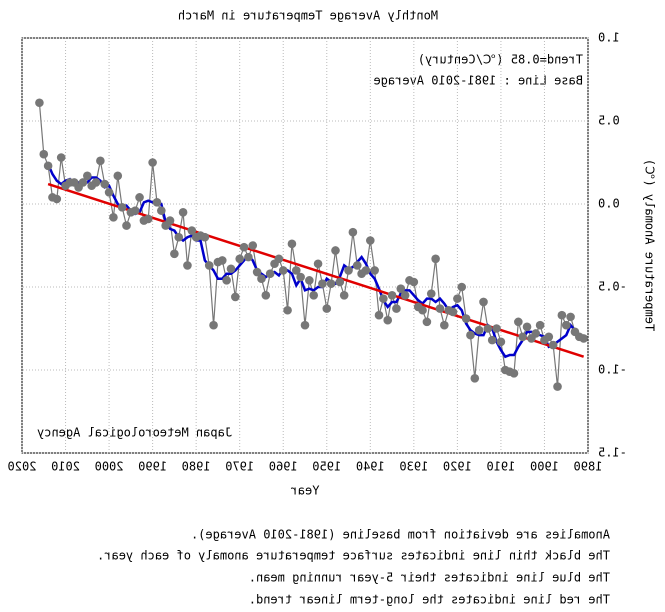 The width and height of the screenshot is (665, 612). I want to click on annotation: Japan Meteorological Agency, so click(134, 433).